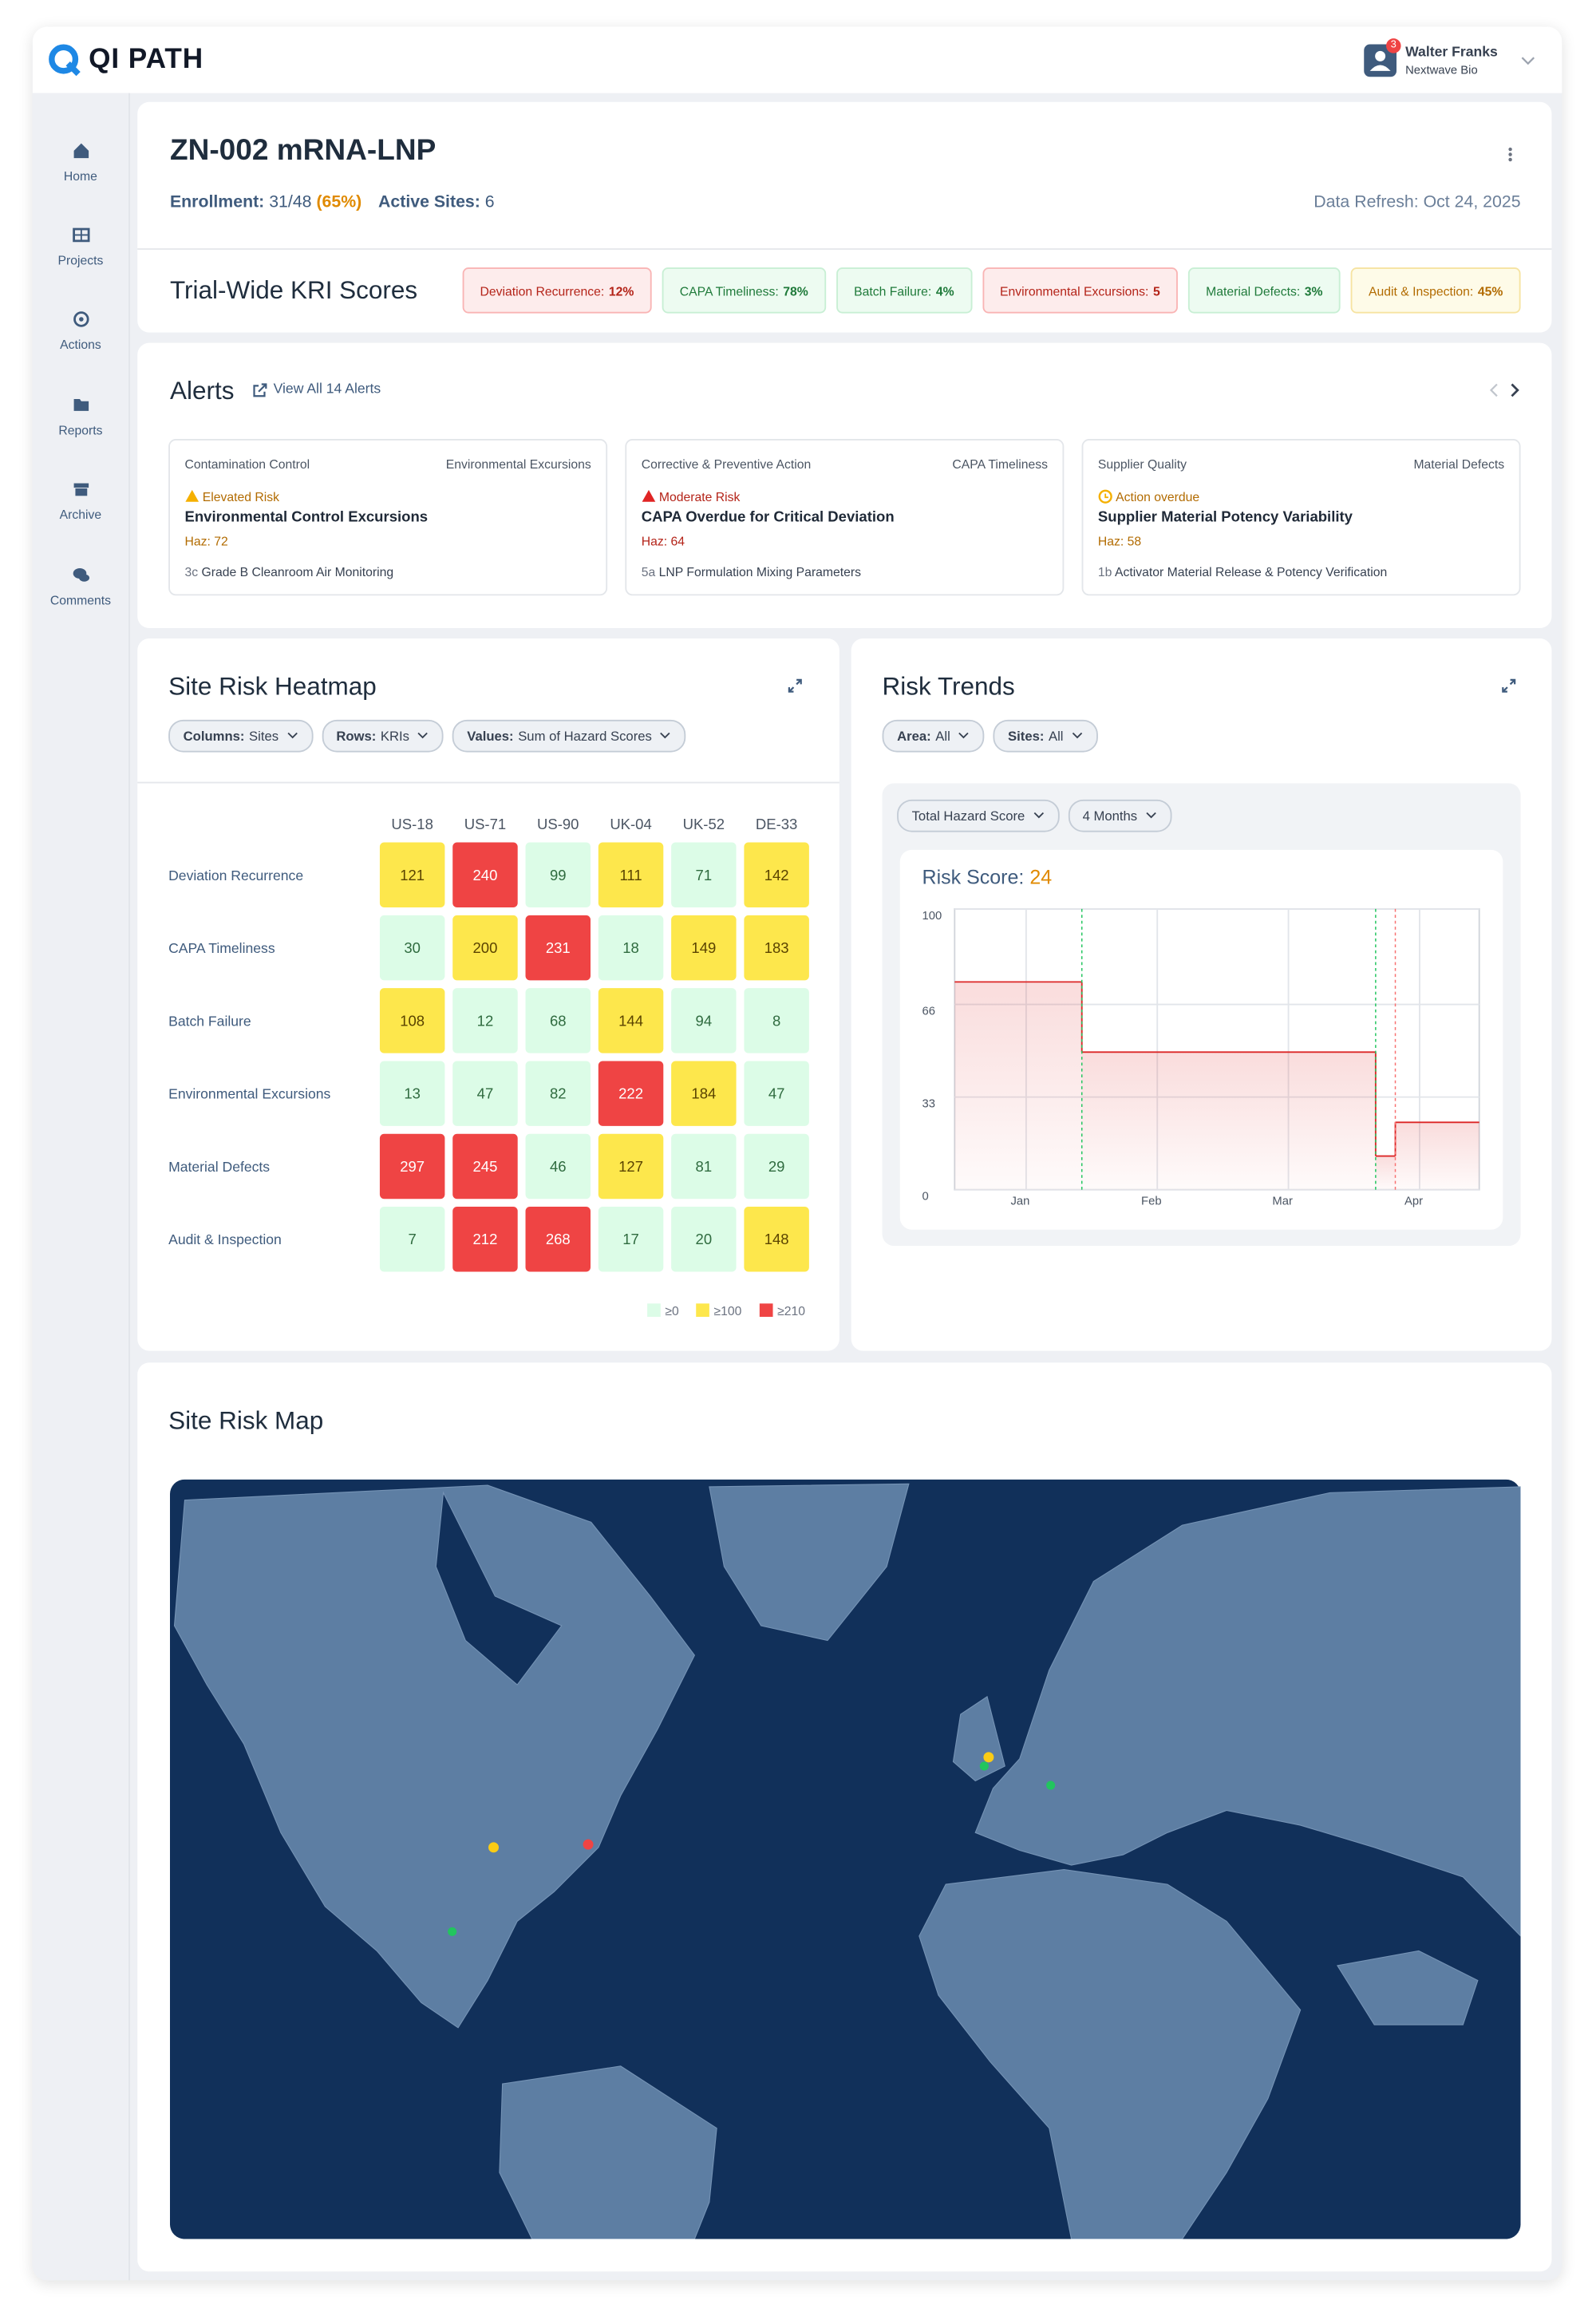 This screenshot has height=2320, width=1596. What do you see at coordinates (485, 1020) in the screenshot?
I see `cell-value: 12` at bounding box center [485, 1020].